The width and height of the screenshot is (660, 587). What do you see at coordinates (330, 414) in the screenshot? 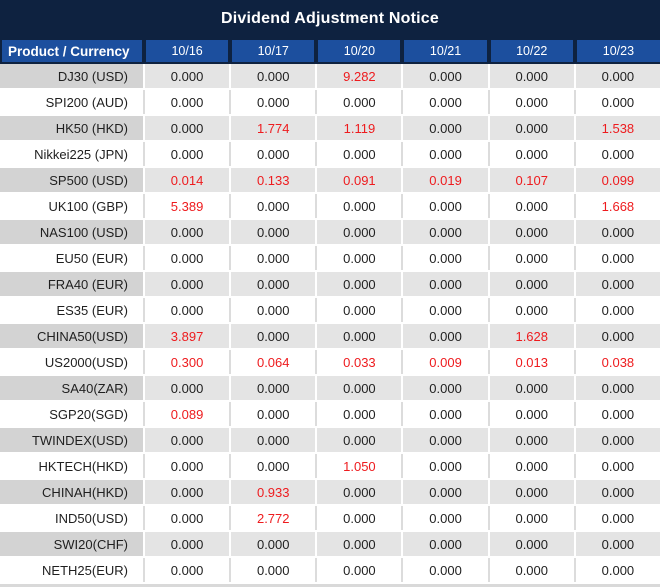
I see `table-row: SGP20(SGD) 0.089 0.000 0.000 0.000 0.000 0.000` at bounding box center [330, 414].